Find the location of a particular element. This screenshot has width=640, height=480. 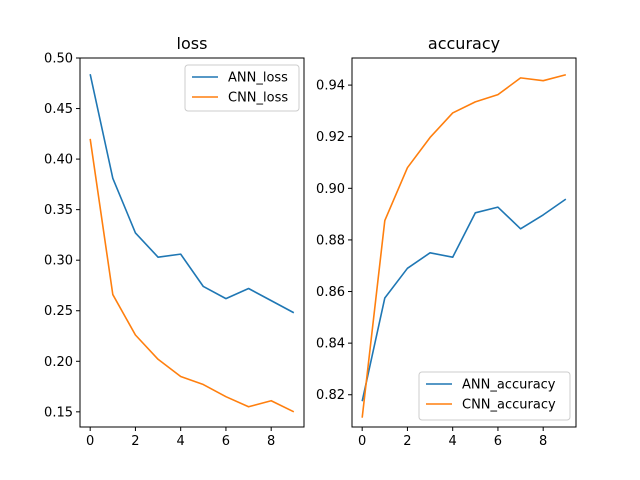

y-tick-label: 0.30 is located at coordinates (58, 261).